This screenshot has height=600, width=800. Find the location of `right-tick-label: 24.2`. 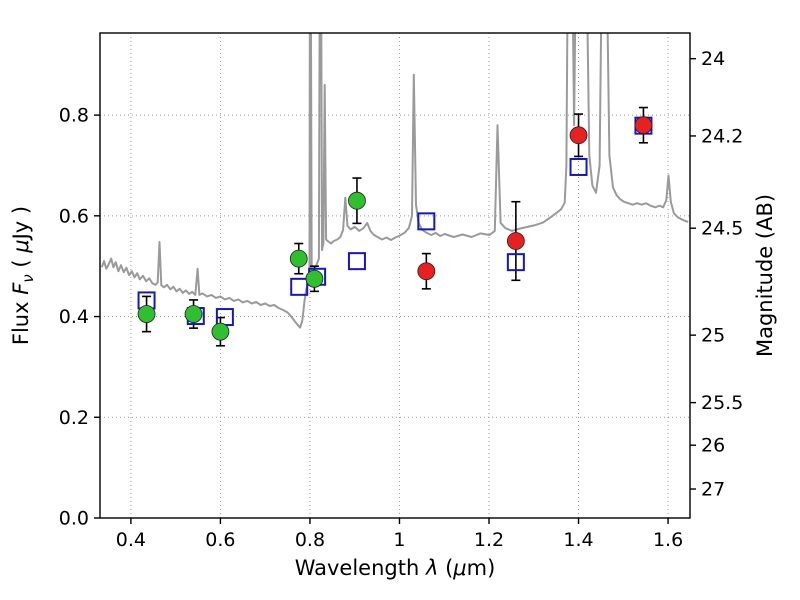

right-tick-label: 24.2 is located at coordinates (722, 136).